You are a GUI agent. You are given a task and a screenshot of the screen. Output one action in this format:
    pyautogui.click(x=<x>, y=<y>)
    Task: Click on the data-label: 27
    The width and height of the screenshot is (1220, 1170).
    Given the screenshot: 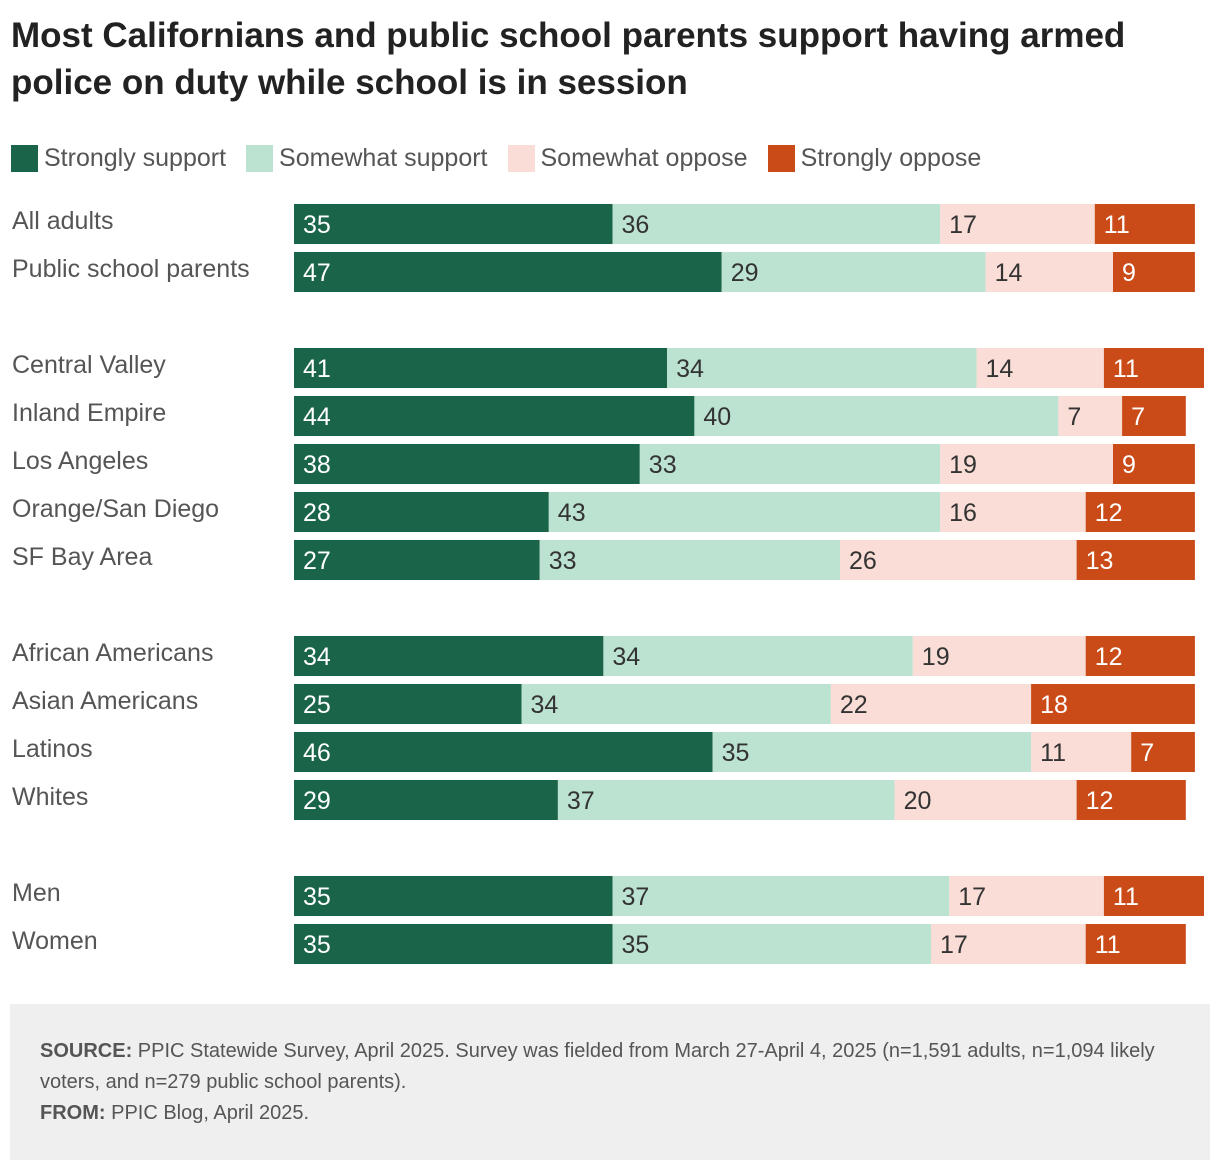 What is the action you would take?
    pyautogui.click(x=317, y=561)
    